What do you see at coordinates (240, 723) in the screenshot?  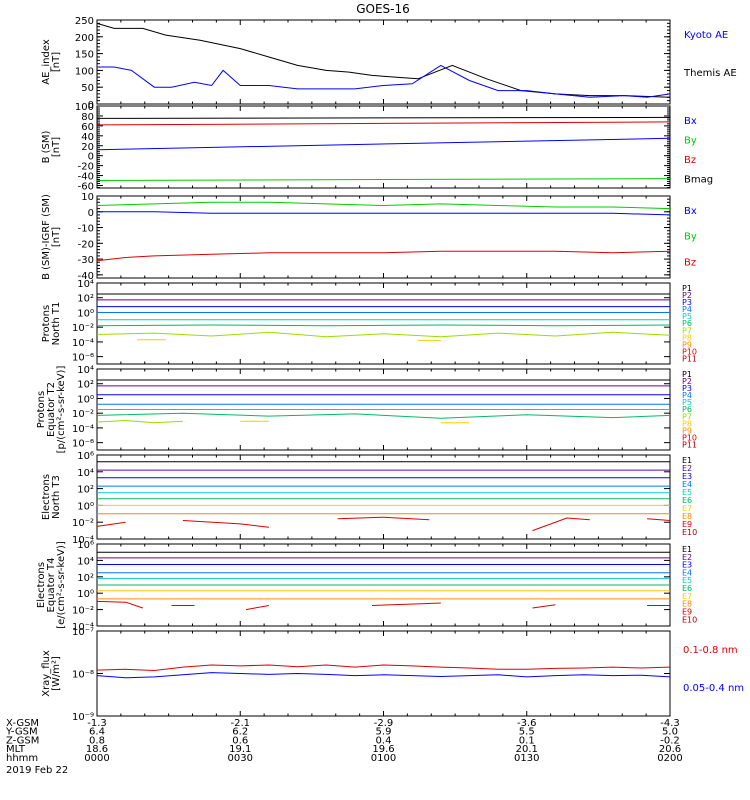 I see `bottom-axis-value: -2.1` at bounding box center [240, 723].